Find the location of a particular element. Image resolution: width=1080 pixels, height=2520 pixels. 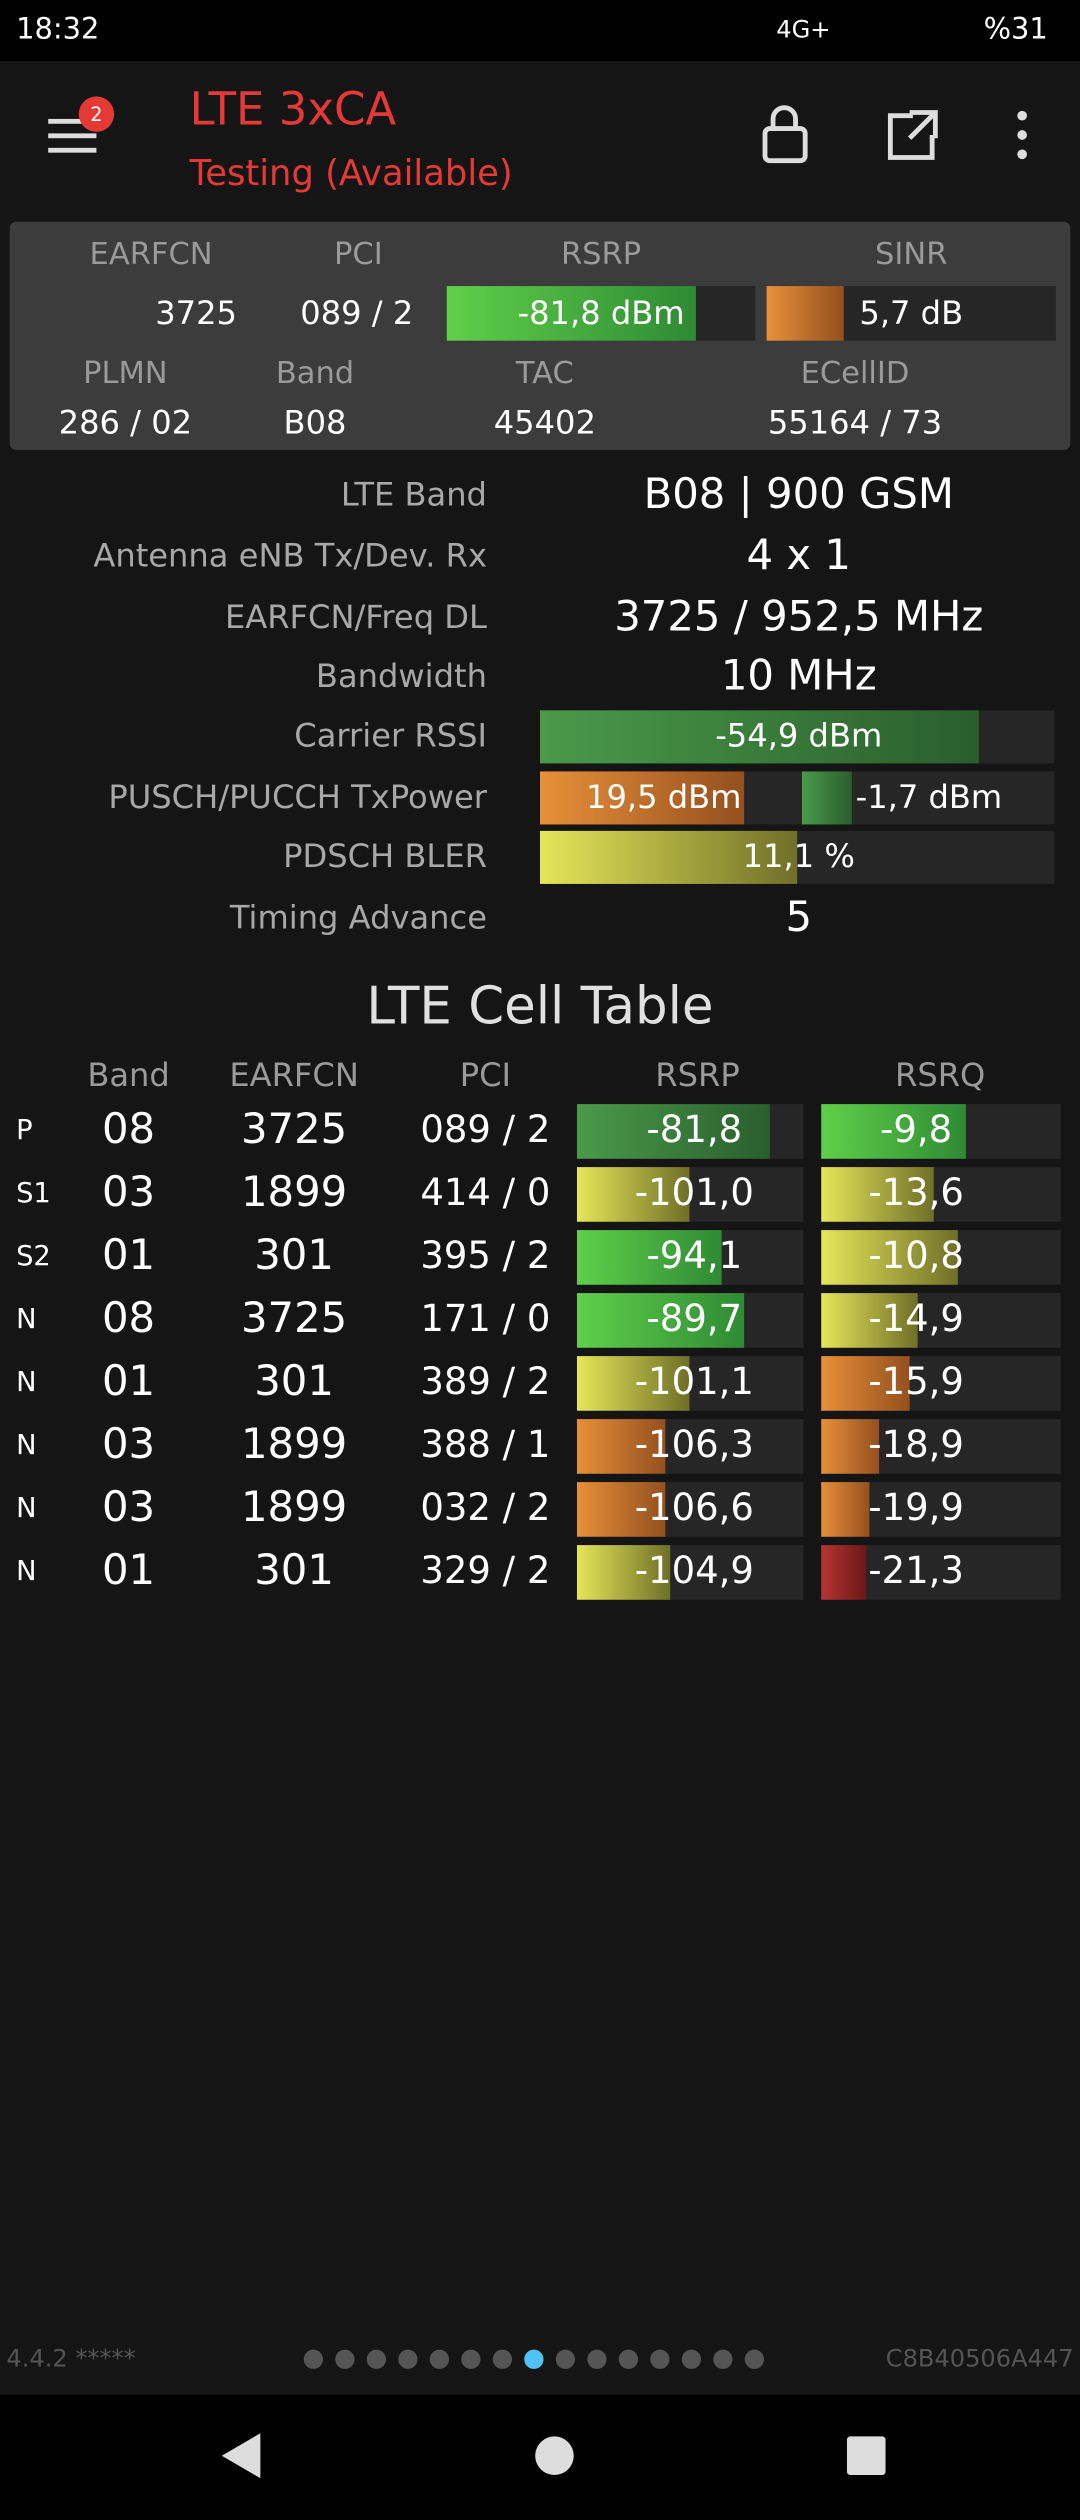

cell-pci: 032 / 2 is located at coordinates (485, 1507).